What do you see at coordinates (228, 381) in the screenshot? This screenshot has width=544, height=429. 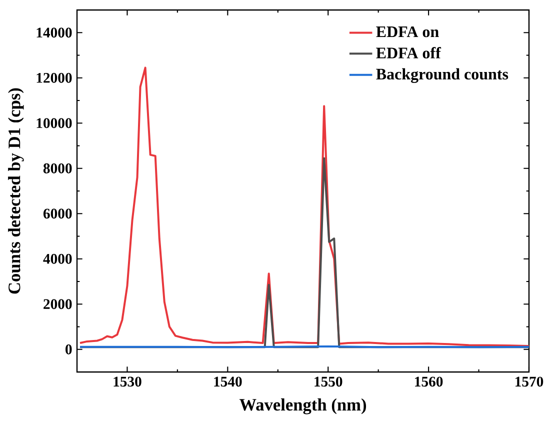 I see `x-tick-label: 1540` at bounding box center [228, 381].